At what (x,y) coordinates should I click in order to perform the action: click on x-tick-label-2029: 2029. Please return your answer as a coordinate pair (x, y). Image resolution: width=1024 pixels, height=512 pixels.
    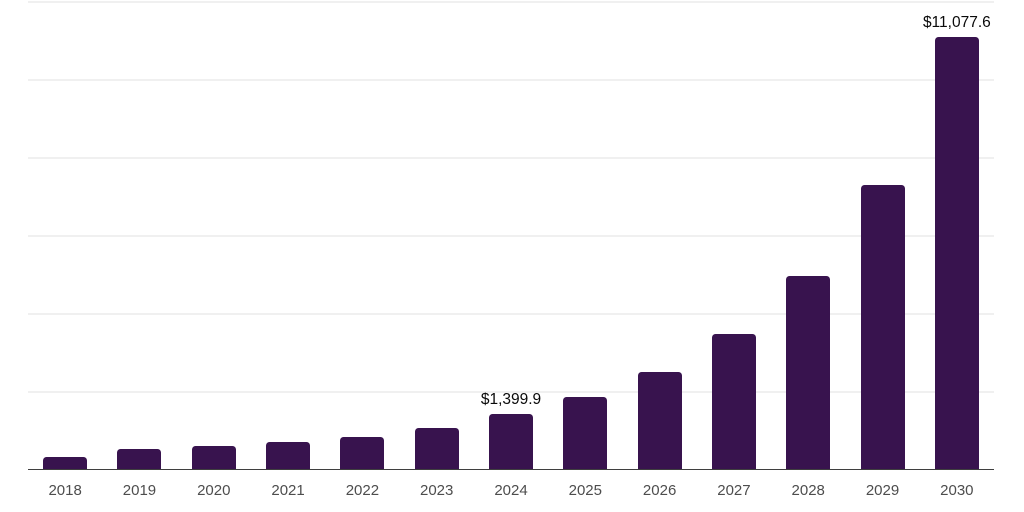
    Looking at the image, I should click on (882, 490).